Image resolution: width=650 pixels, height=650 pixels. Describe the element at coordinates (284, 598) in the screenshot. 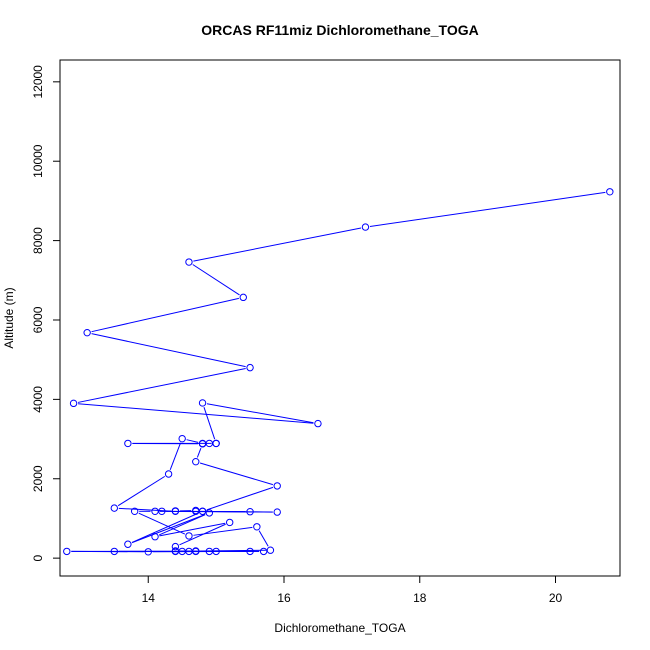

I see `x-tick-label: 16` at that location.